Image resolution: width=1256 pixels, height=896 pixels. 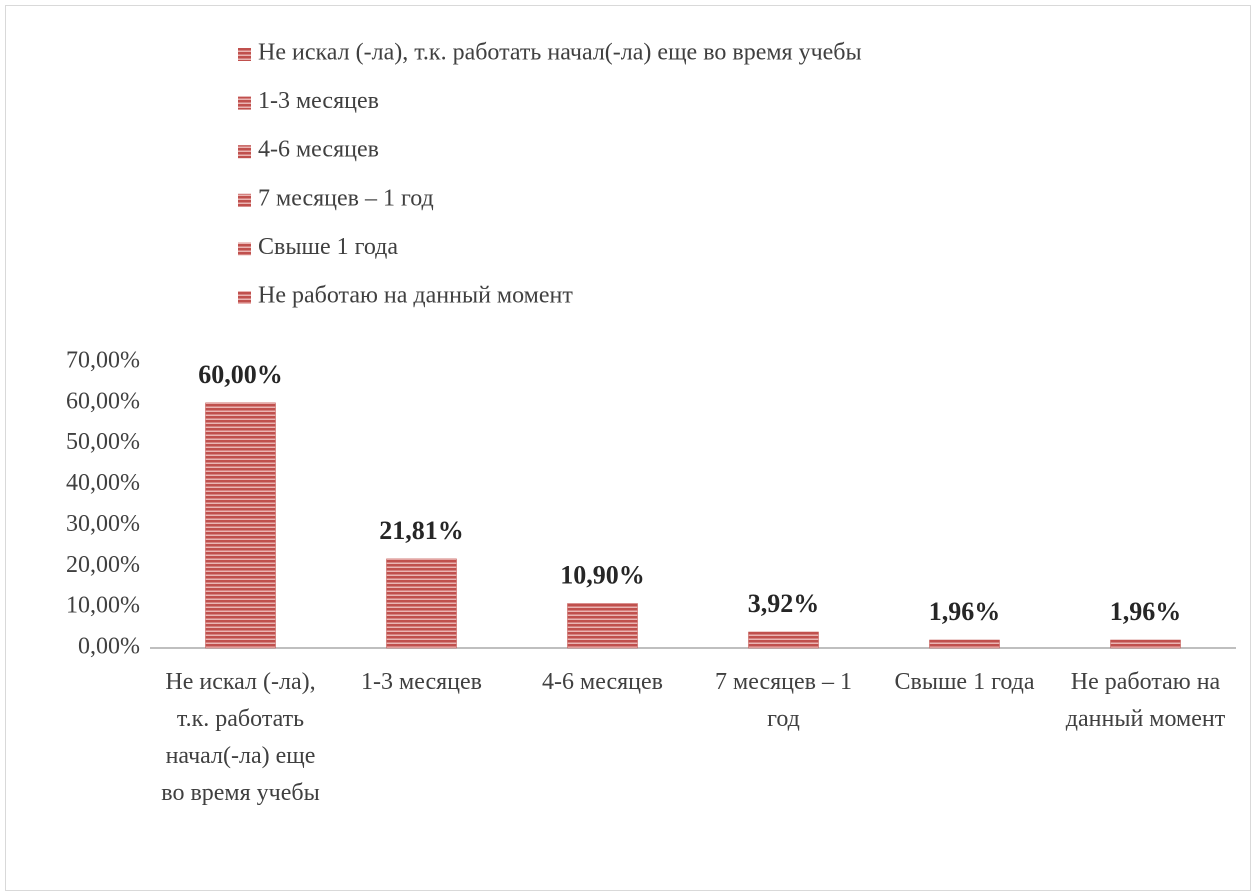 What do you see at coordinates (103, 442) in the screenshot?
I see `y-tick-label: 50,00%` at bounding box center [103, 442].